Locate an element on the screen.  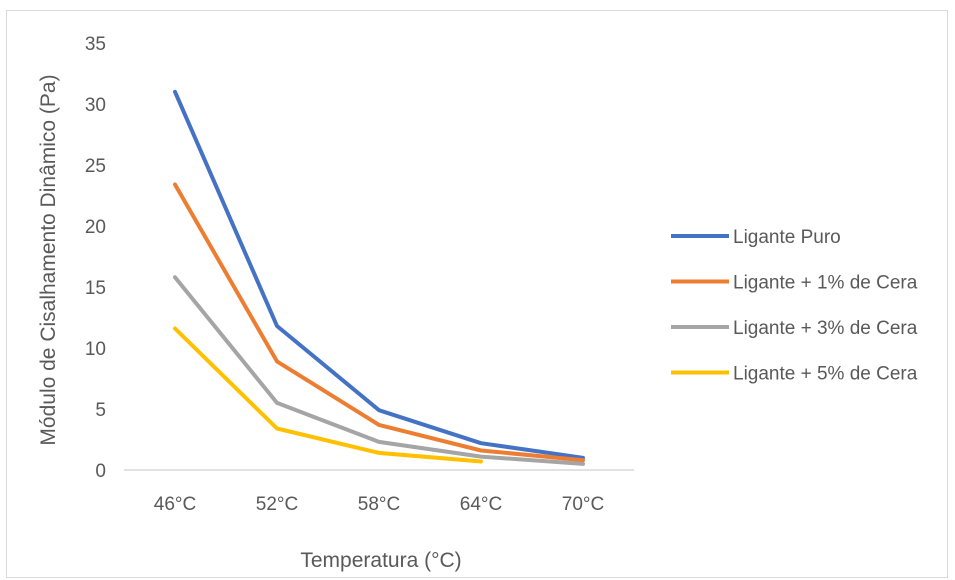
x-axis-ticks: 46°C 52°C 58°C 64°C 70°C is located at coordinates (379, 504).